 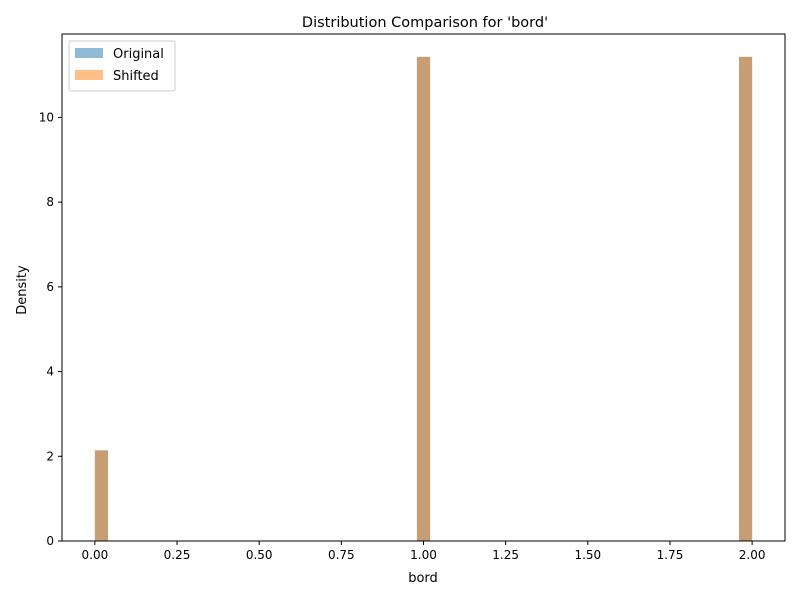 What do you see at coordinates (752, 555) in the screenshot?
I see `x-tick-label-8: 2.00` at bounding box center [752, 555].